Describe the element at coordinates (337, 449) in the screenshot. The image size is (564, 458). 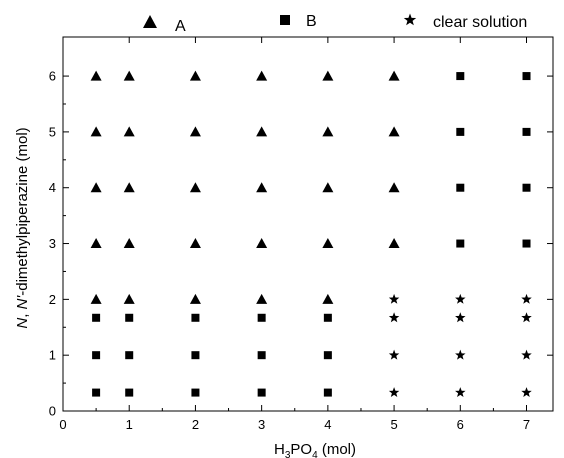
I see `x-axis-label-unit: (mol)` at that location.